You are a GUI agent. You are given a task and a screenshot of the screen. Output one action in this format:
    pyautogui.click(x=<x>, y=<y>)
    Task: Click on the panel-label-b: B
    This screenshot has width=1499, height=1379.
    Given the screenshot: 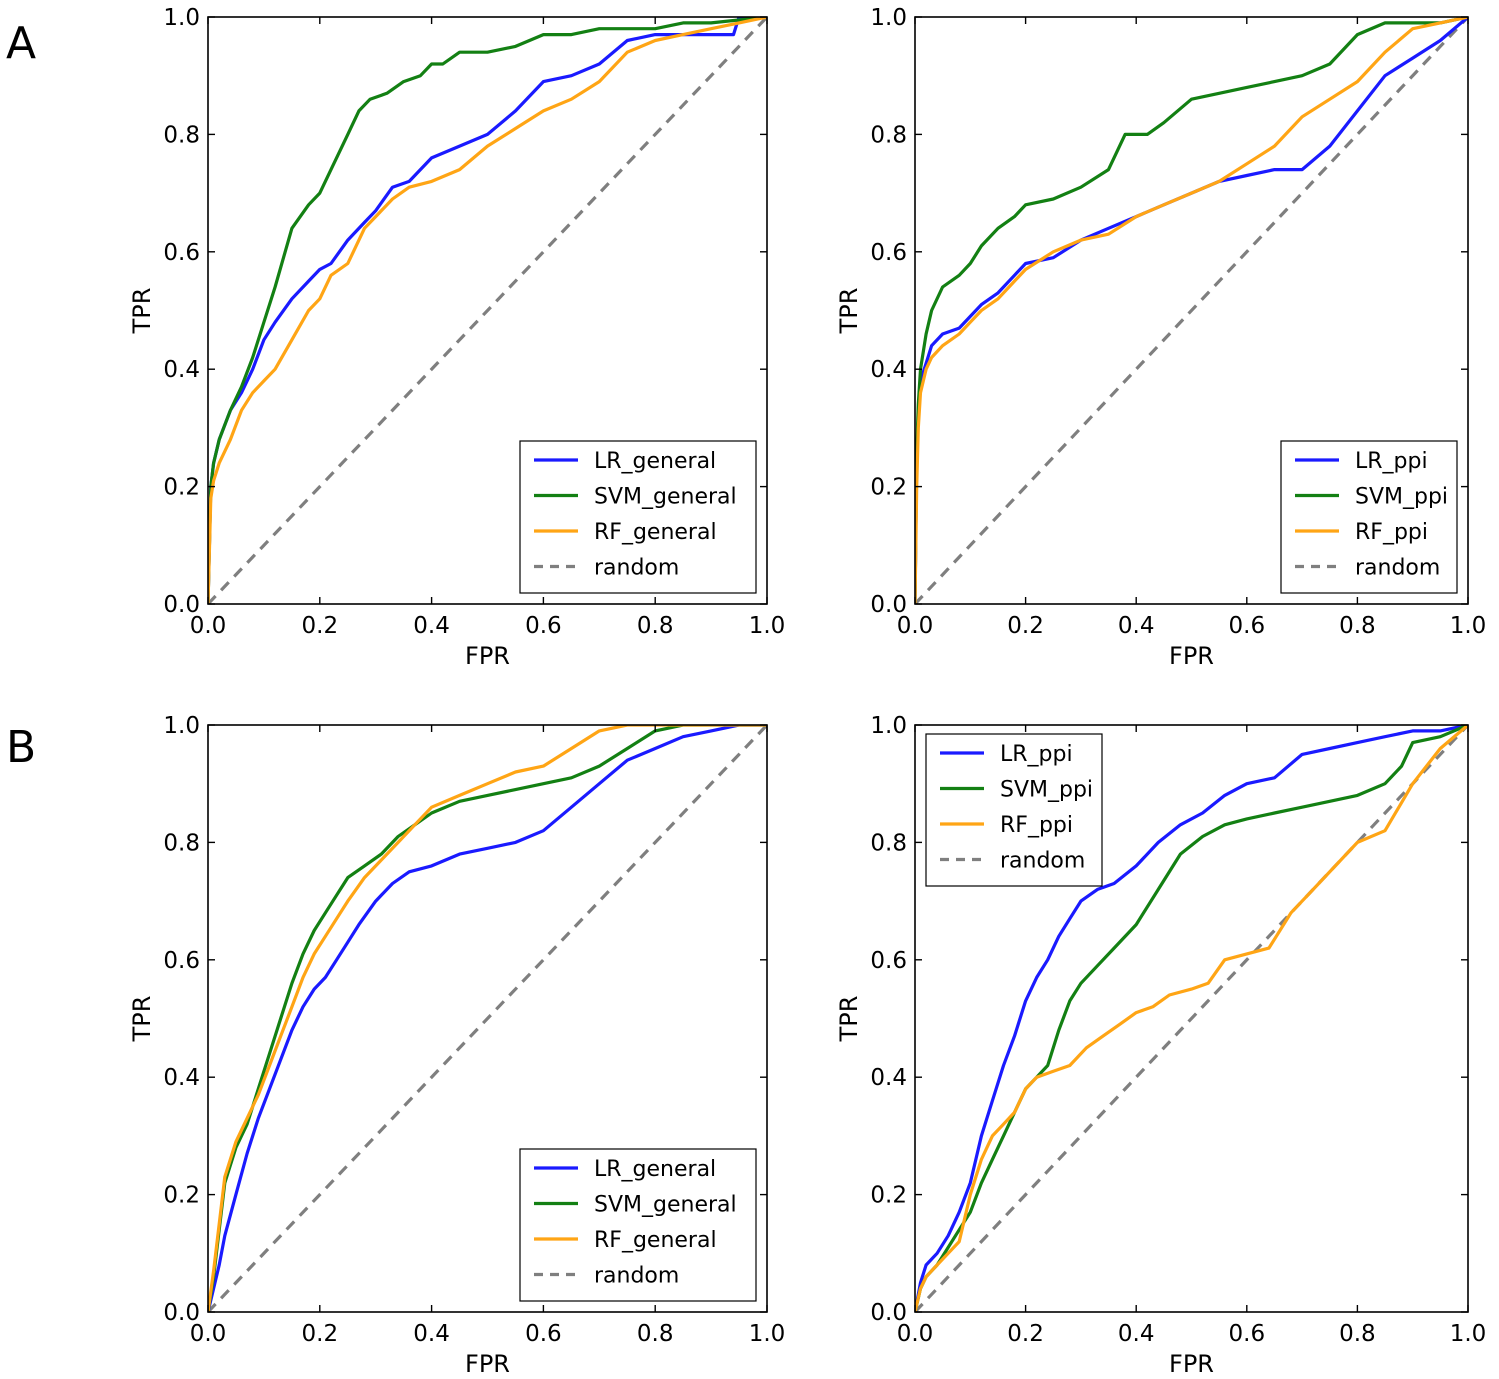 What is the action you would take?
    pyautogui.click(x=21, y=747)
    